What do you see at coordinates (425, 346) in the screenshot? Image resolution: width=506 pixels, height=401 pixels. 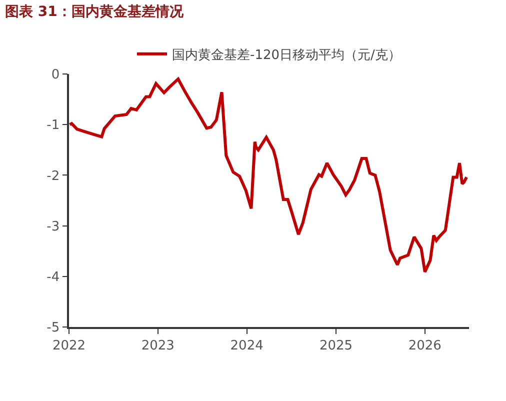 I see `x-tick-label: 2026` at bounding box center [425, 346].